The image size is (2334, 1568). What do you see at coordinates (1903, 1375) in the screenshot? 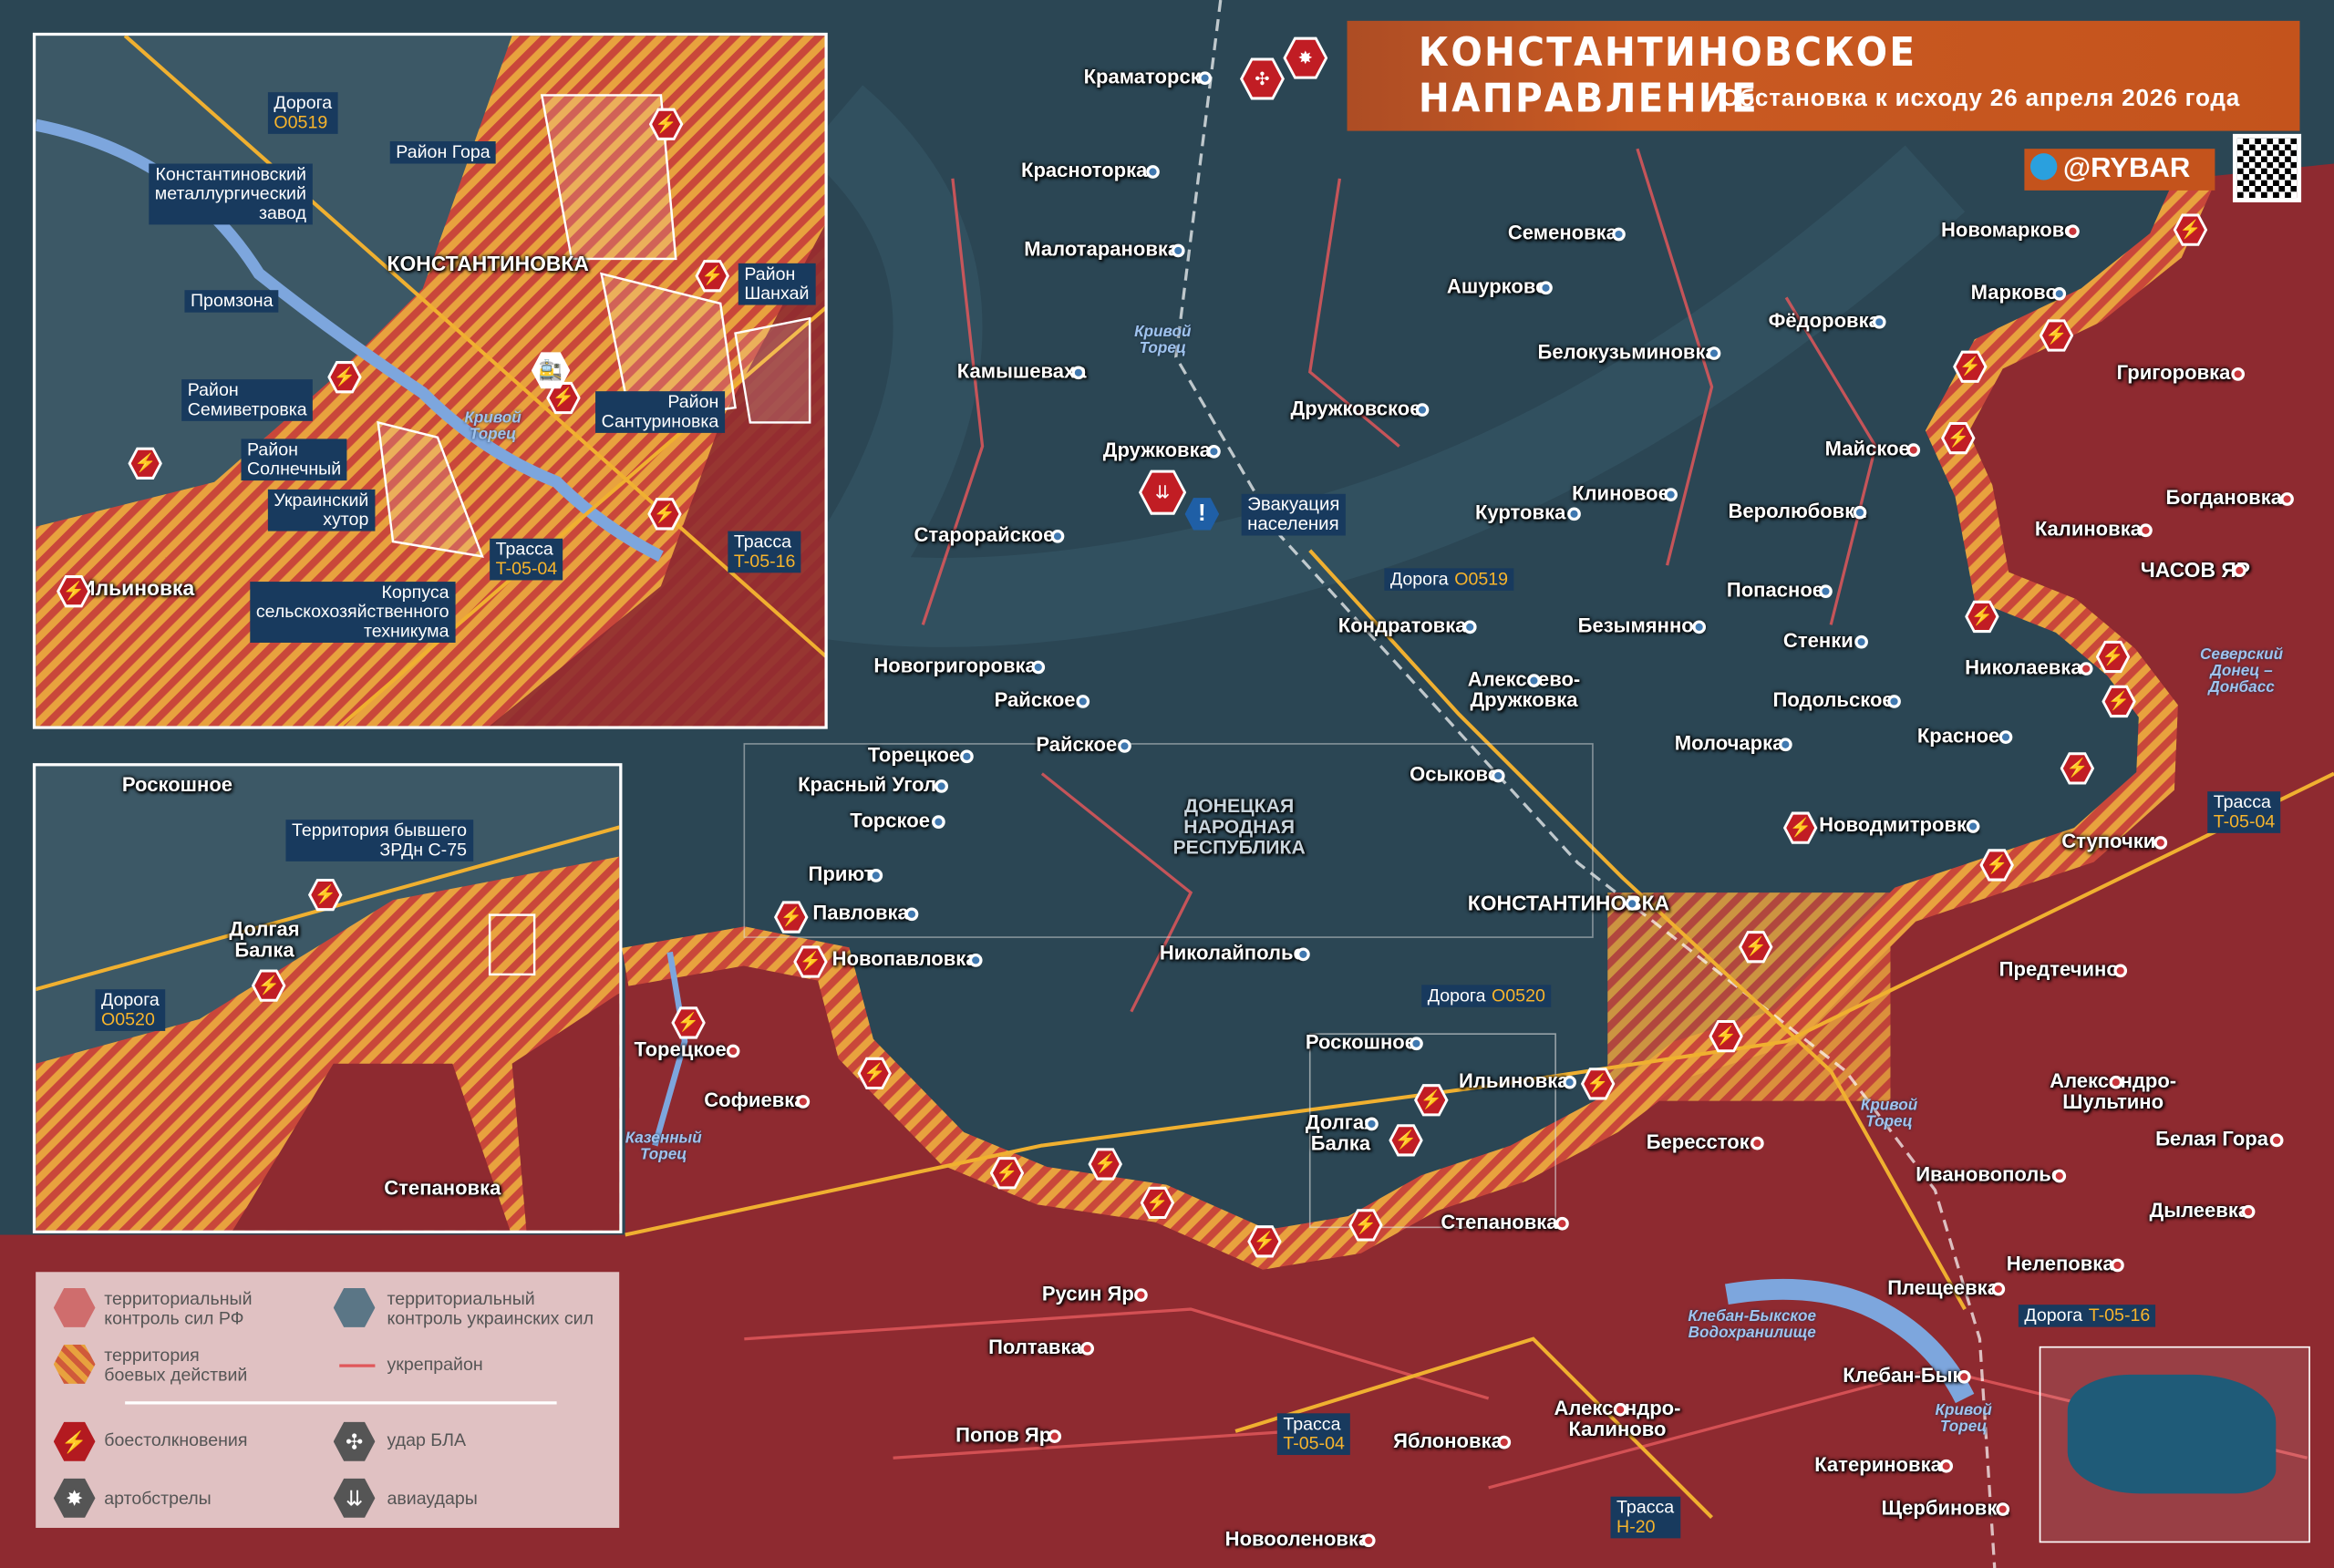
I see `settlement-label: Клебан-Бык` at bounding box center [1903, 1375].